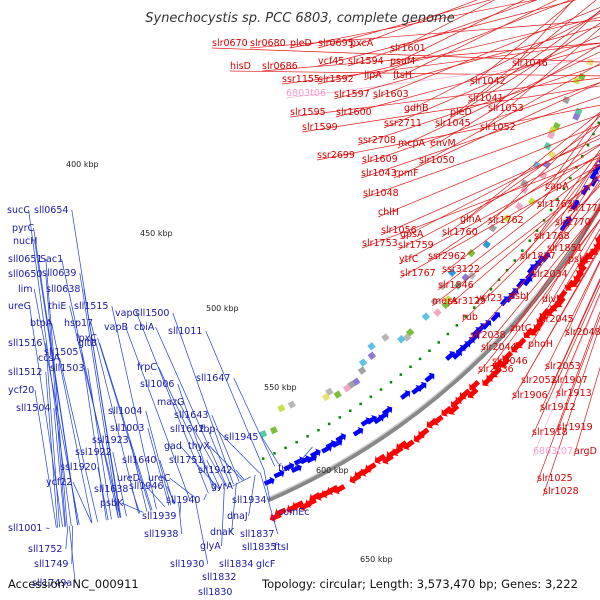  What do you see at coordinates (379, 173) in the screenshot?
I see `forward-gene-label: slr1043` at bounding box center [379, 173].